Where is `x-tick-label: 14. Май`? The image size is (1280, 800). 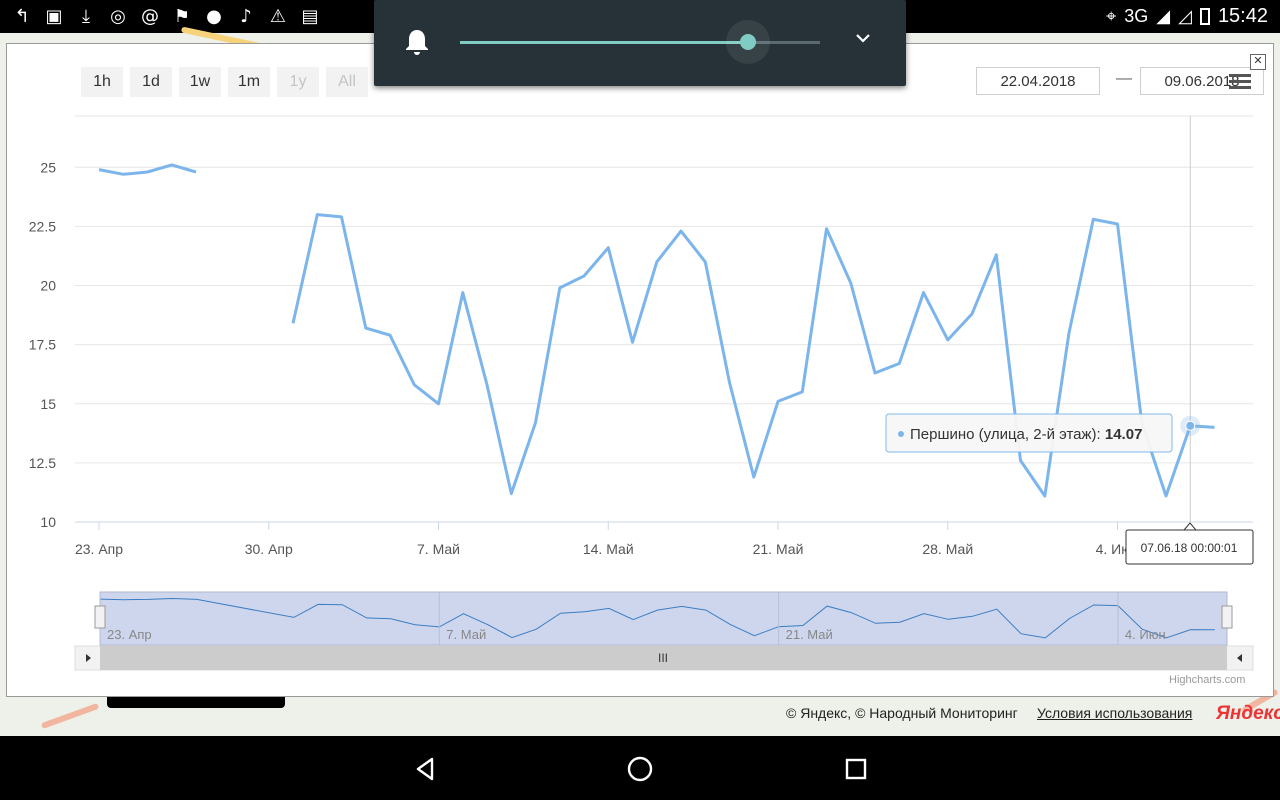 x-tick-label: 14. Май is located at coordinates (608, 549).